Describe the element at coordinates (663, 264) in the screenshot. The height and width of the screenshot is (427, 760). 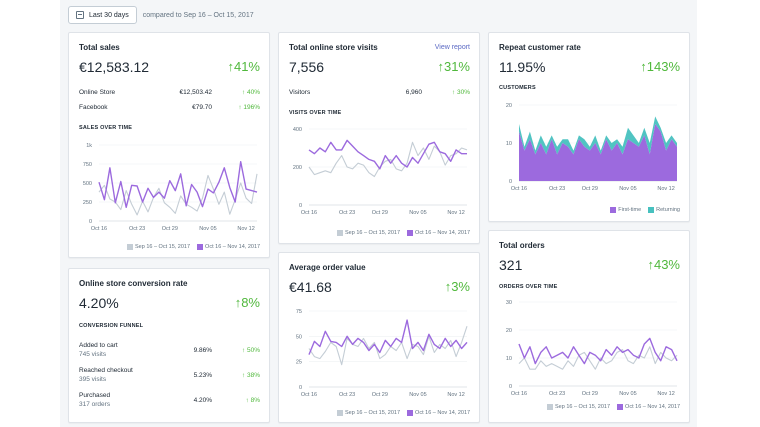
I see `metric-change: ↑43%` at that location.